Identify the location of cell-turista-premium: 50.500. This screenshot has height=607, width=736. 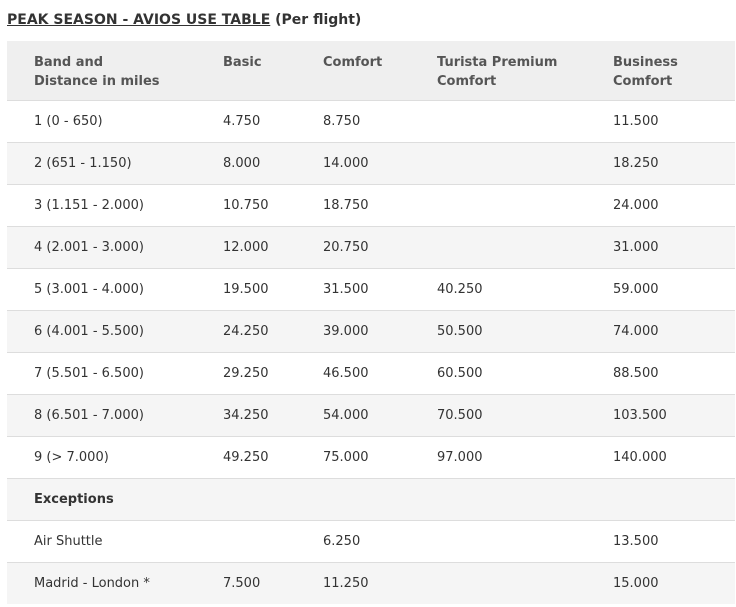
(460, 331).